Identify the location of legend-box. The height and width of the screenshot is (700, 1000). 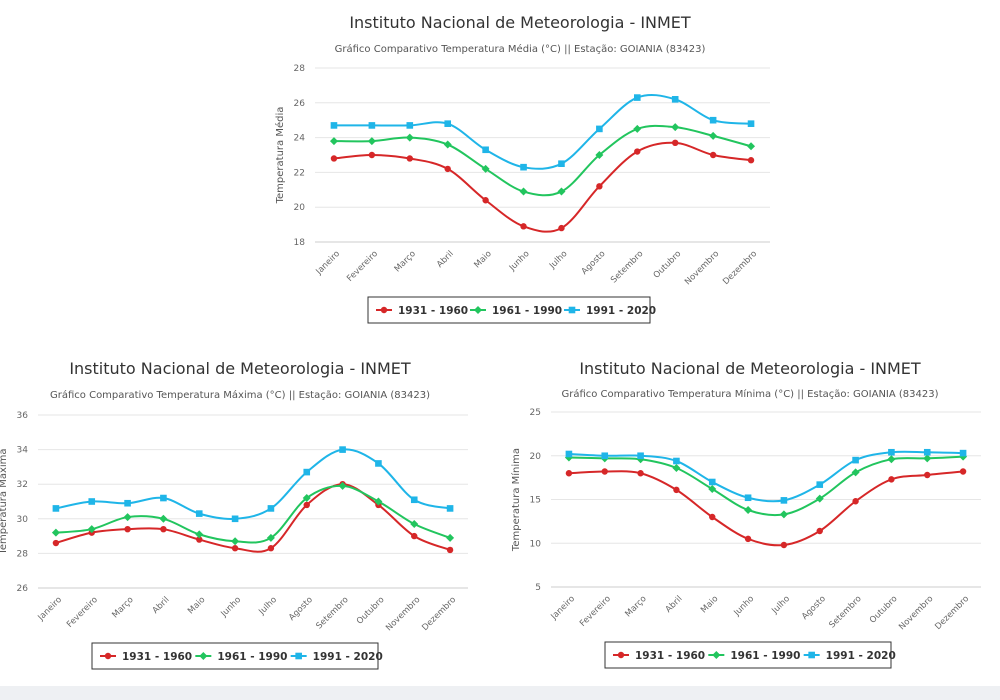
(748, 655).